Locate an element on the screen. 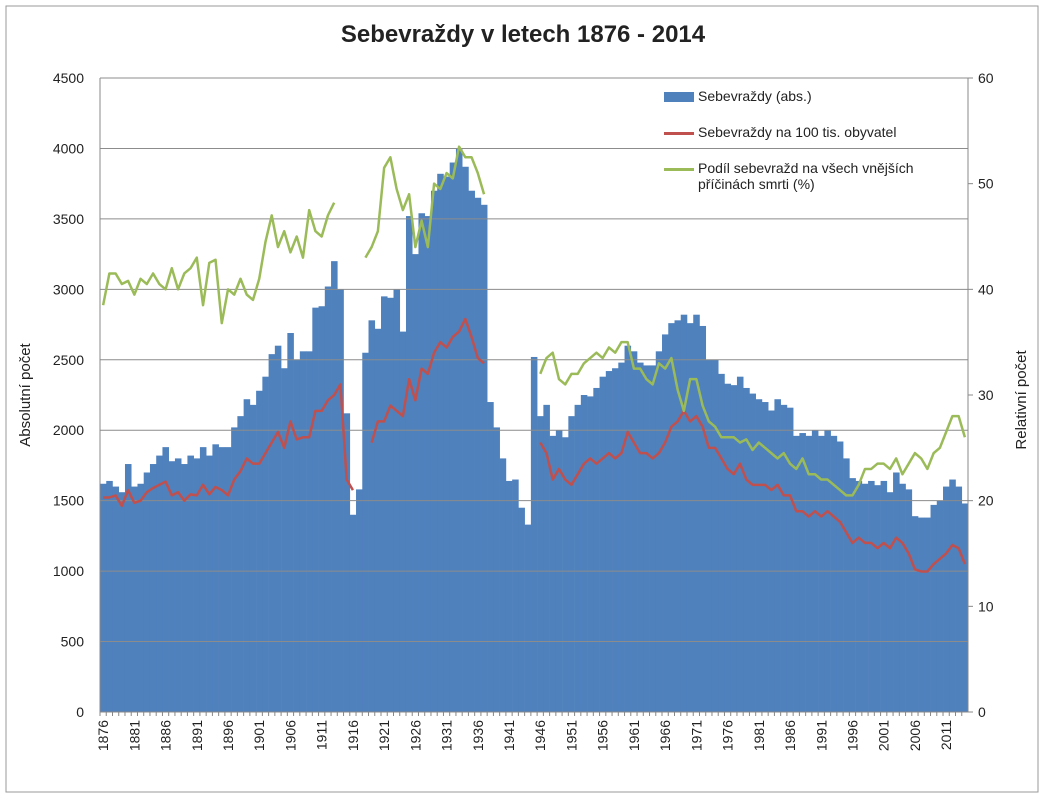  x-tick-label: 1896 is located at coordinates (228, 735).